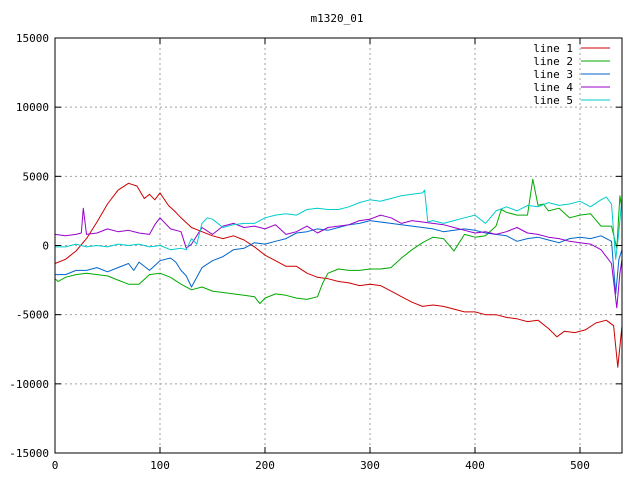 Image resolution: width=640 pixels, height=480 pixels. I want to click on y-tick-label: 0, so click(45, 246).